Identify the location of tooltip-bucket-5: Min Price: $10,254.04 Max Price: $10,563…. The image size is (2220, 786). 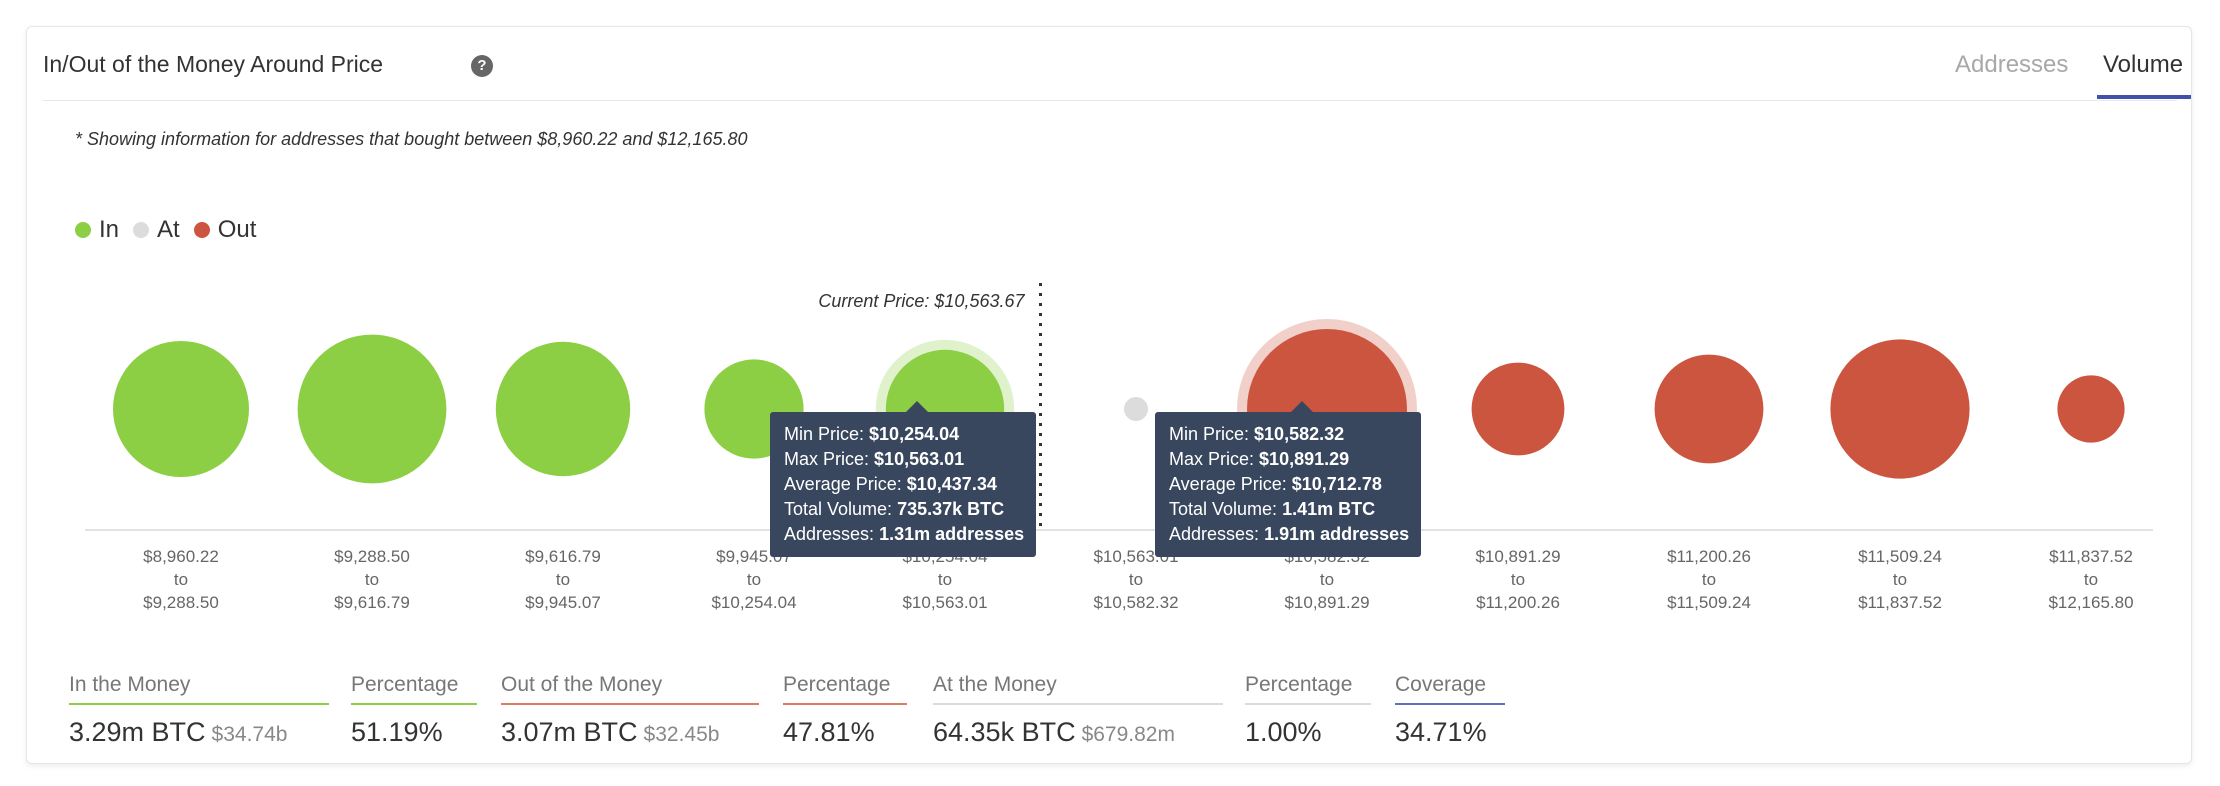
(903, 479).